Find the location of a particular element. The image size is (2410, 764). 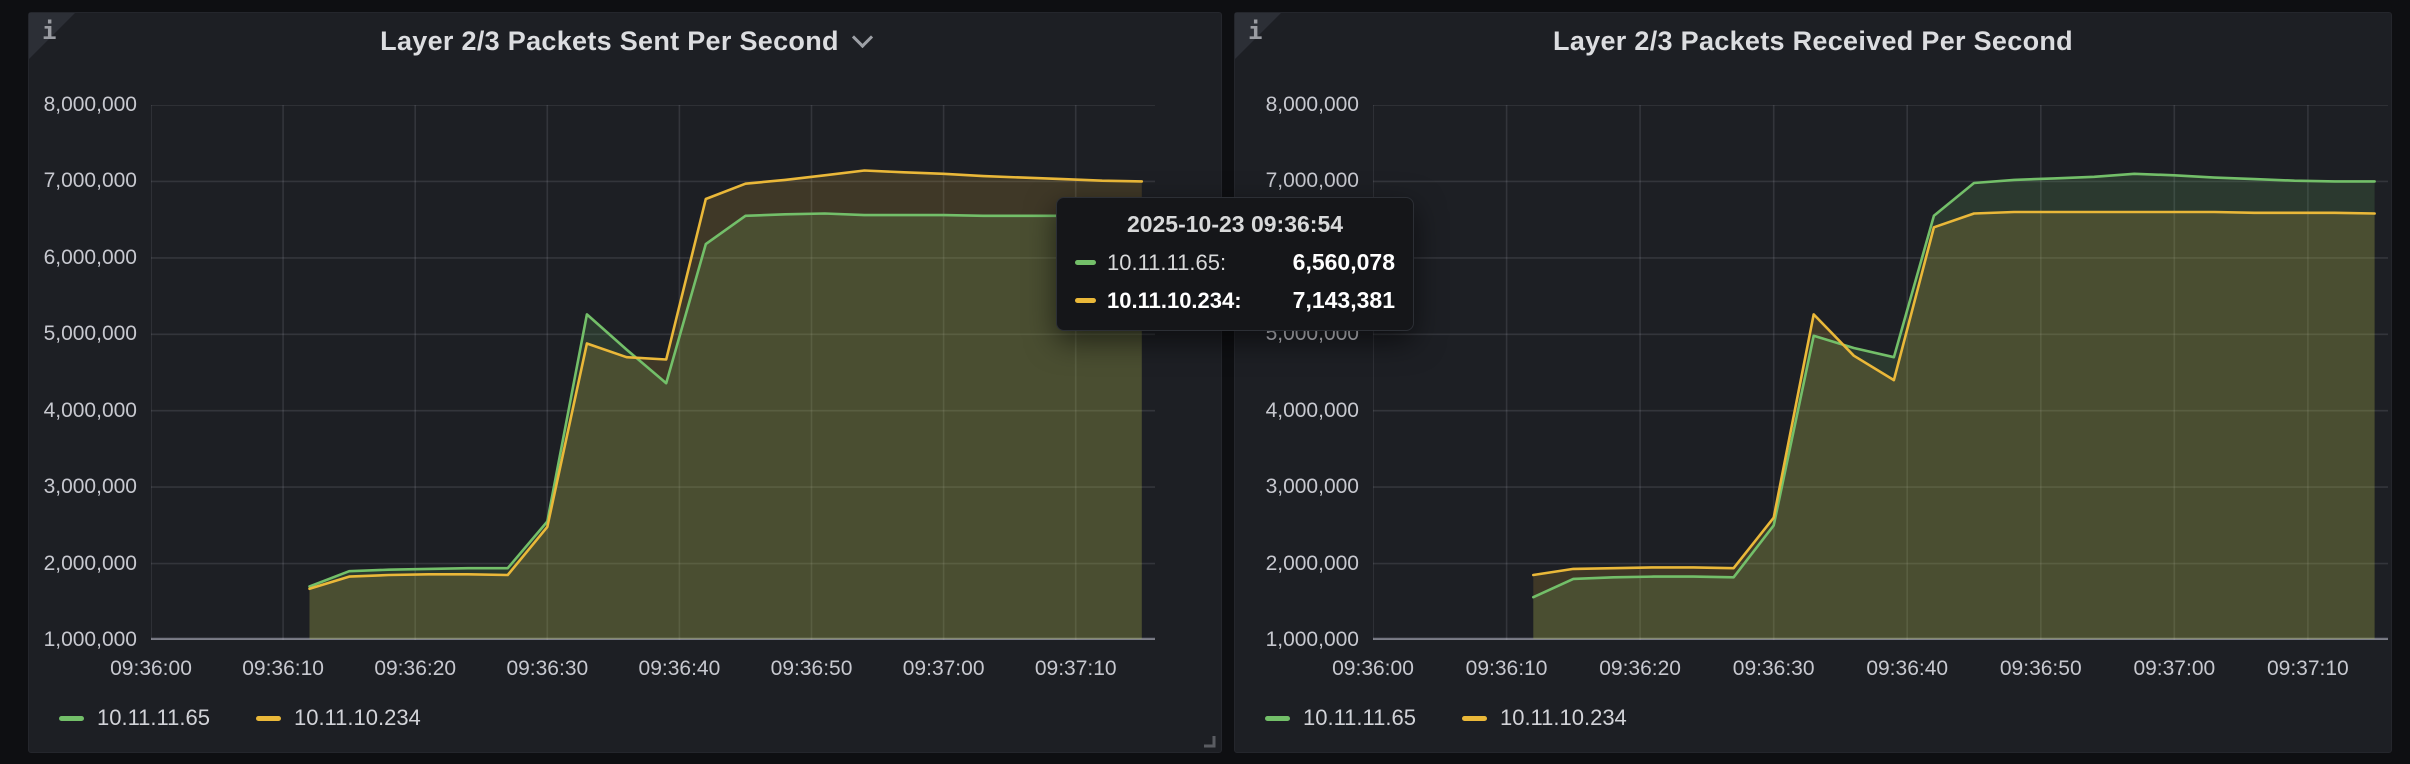

tooltip-timestamp: 2025-10-23 09:36:54 is located at coordinates (1235, 224).